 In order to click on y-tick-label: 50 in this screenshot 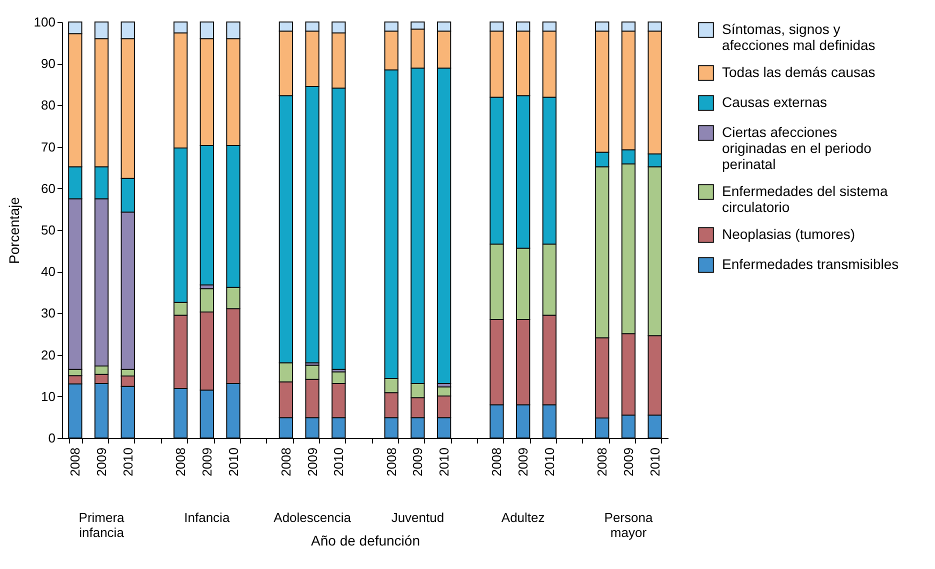, I will do `click(48, 230)`.